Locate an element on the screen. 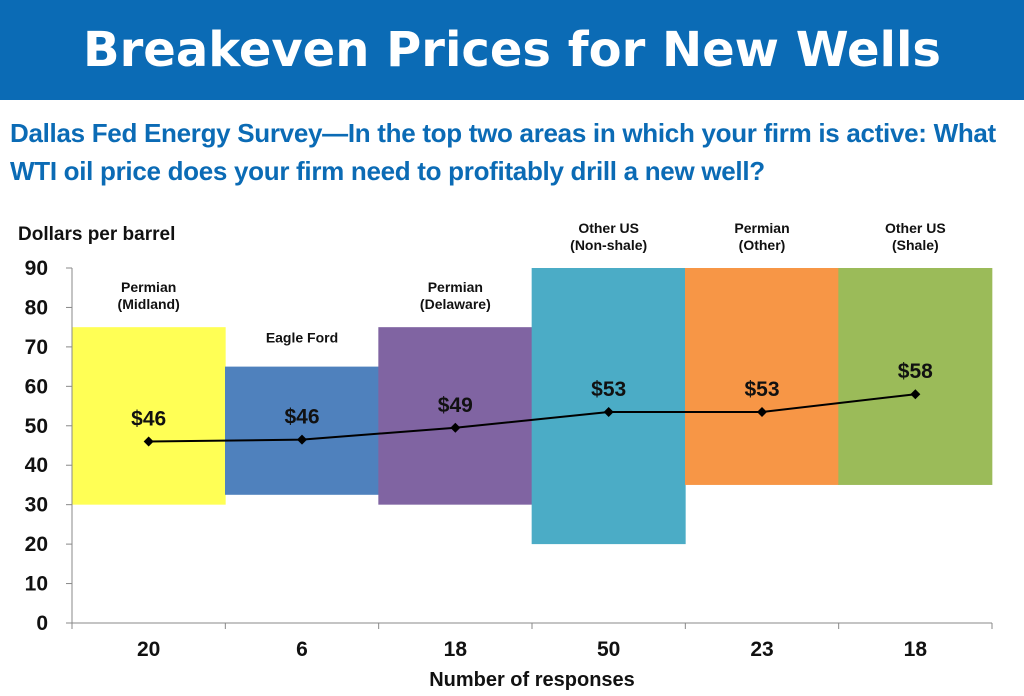  y-tick-label: 30 is located at coordinates (36, 505).